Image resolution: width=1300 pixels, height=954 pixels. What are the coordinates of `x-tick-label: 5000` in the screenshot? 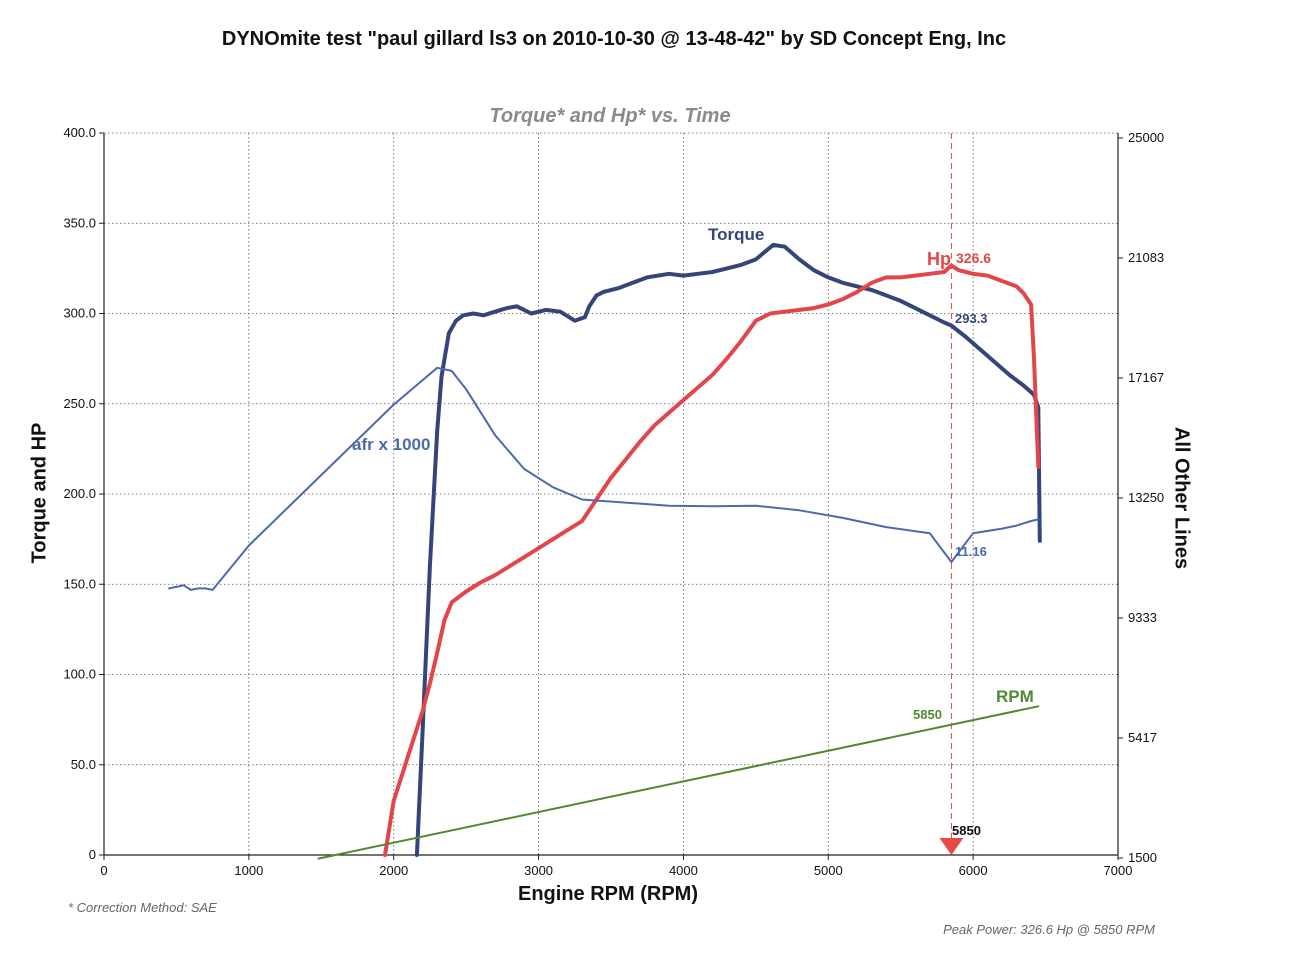 It's located at (828, 870).